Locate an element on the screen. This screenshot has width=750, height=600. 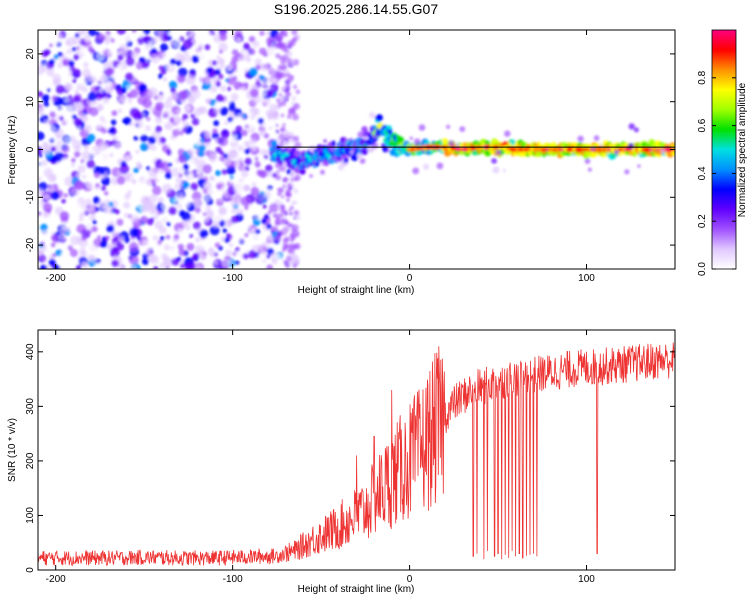
x-tick-label: -200 is located at coordinates (56, 278).